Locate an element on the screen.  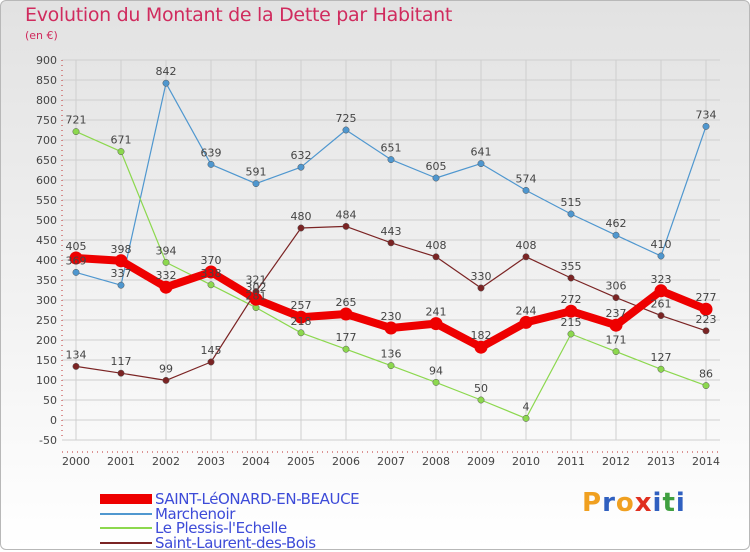
data-label: 117 is located at coordinates (121, 361).